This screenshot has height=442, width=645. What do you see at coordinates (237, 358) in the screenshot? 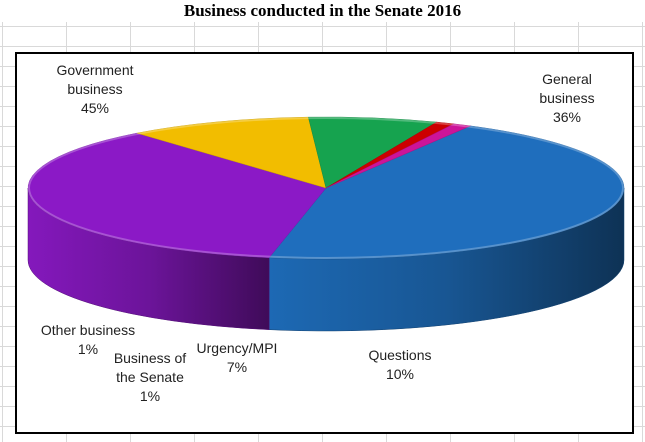
I see `label-urgency-mpi: Urgency/MPI 7%` at bounding box center [237, 358].